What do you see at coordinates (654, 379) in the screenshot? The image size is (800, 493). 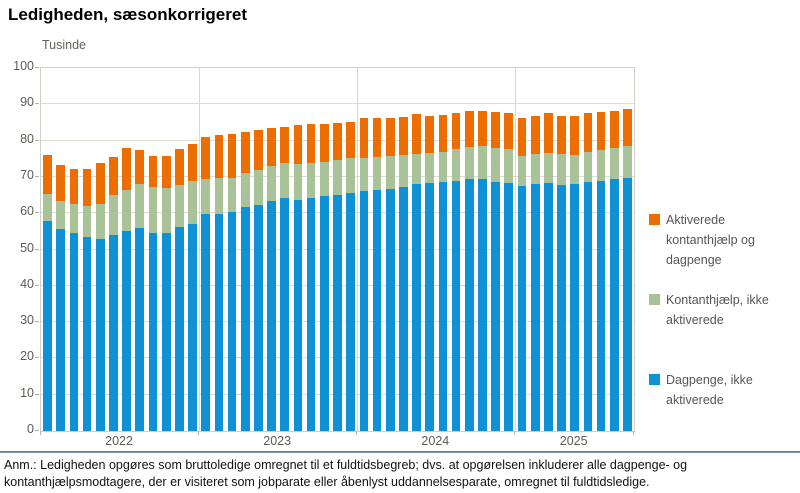 I see `legend-swatch-dagpenge` at bounding box center [654, 379].